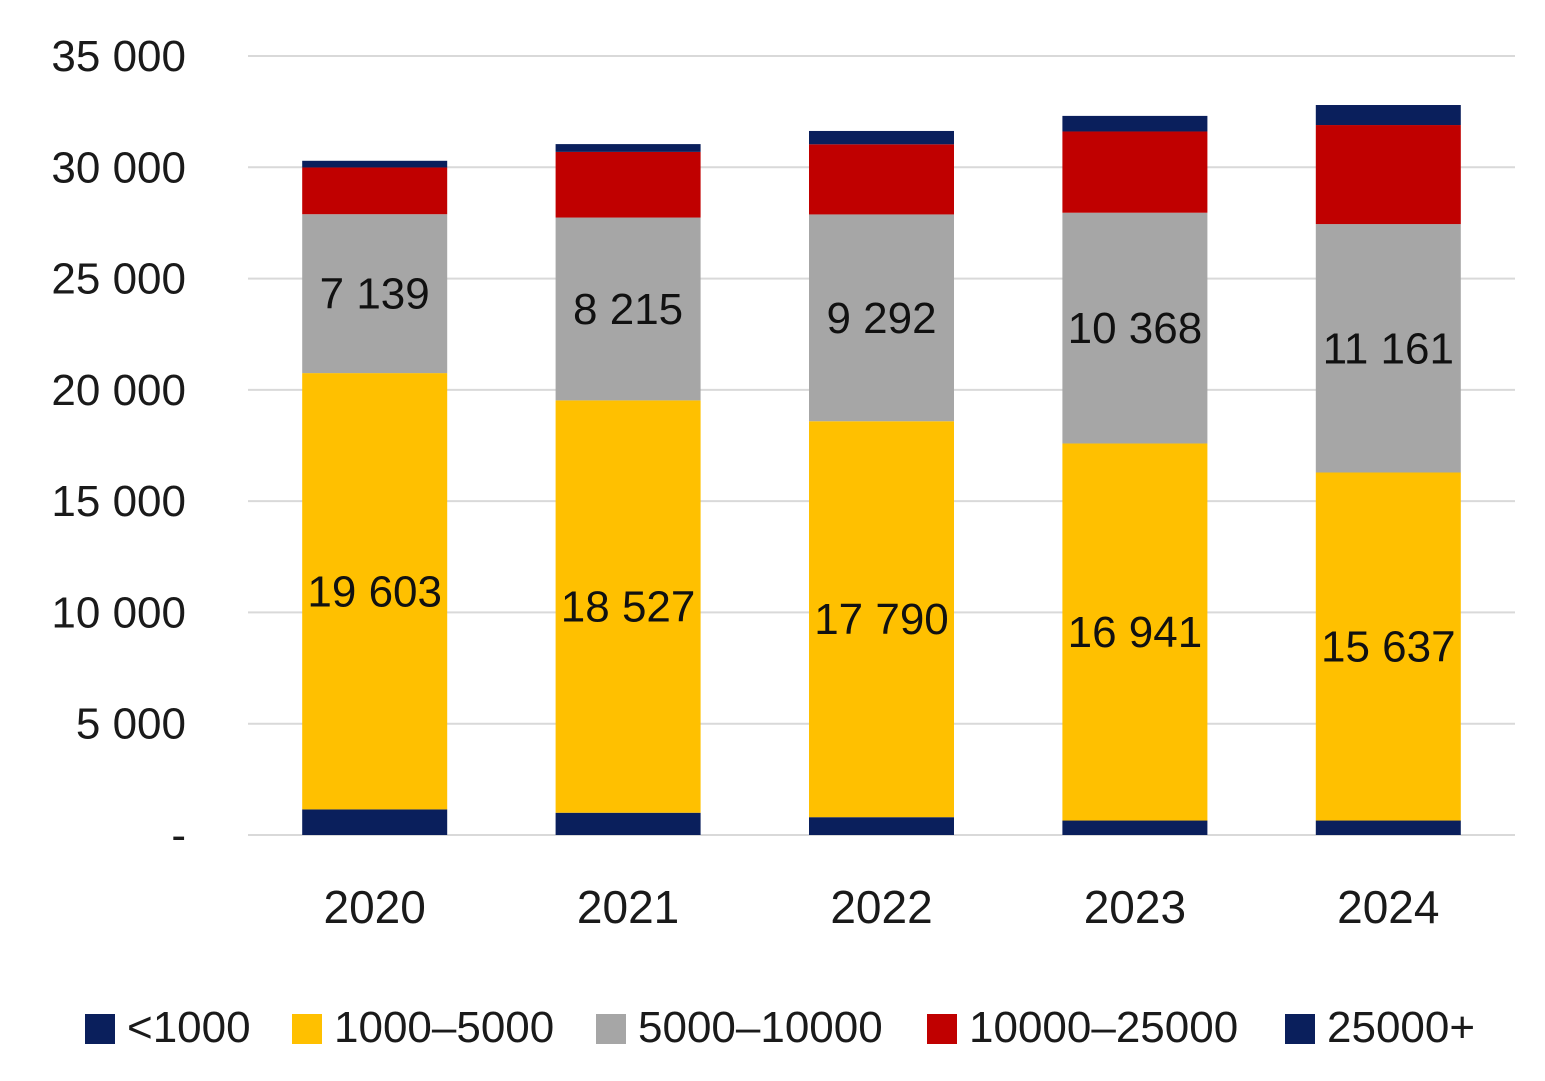 The height and width of the screenshot is (1081, 1545). What do you see at coordinates (444, 1027) in the screenshot?
I see `legend-label-1000-5000: 1000–5000` at bounding box center [444, 1027].